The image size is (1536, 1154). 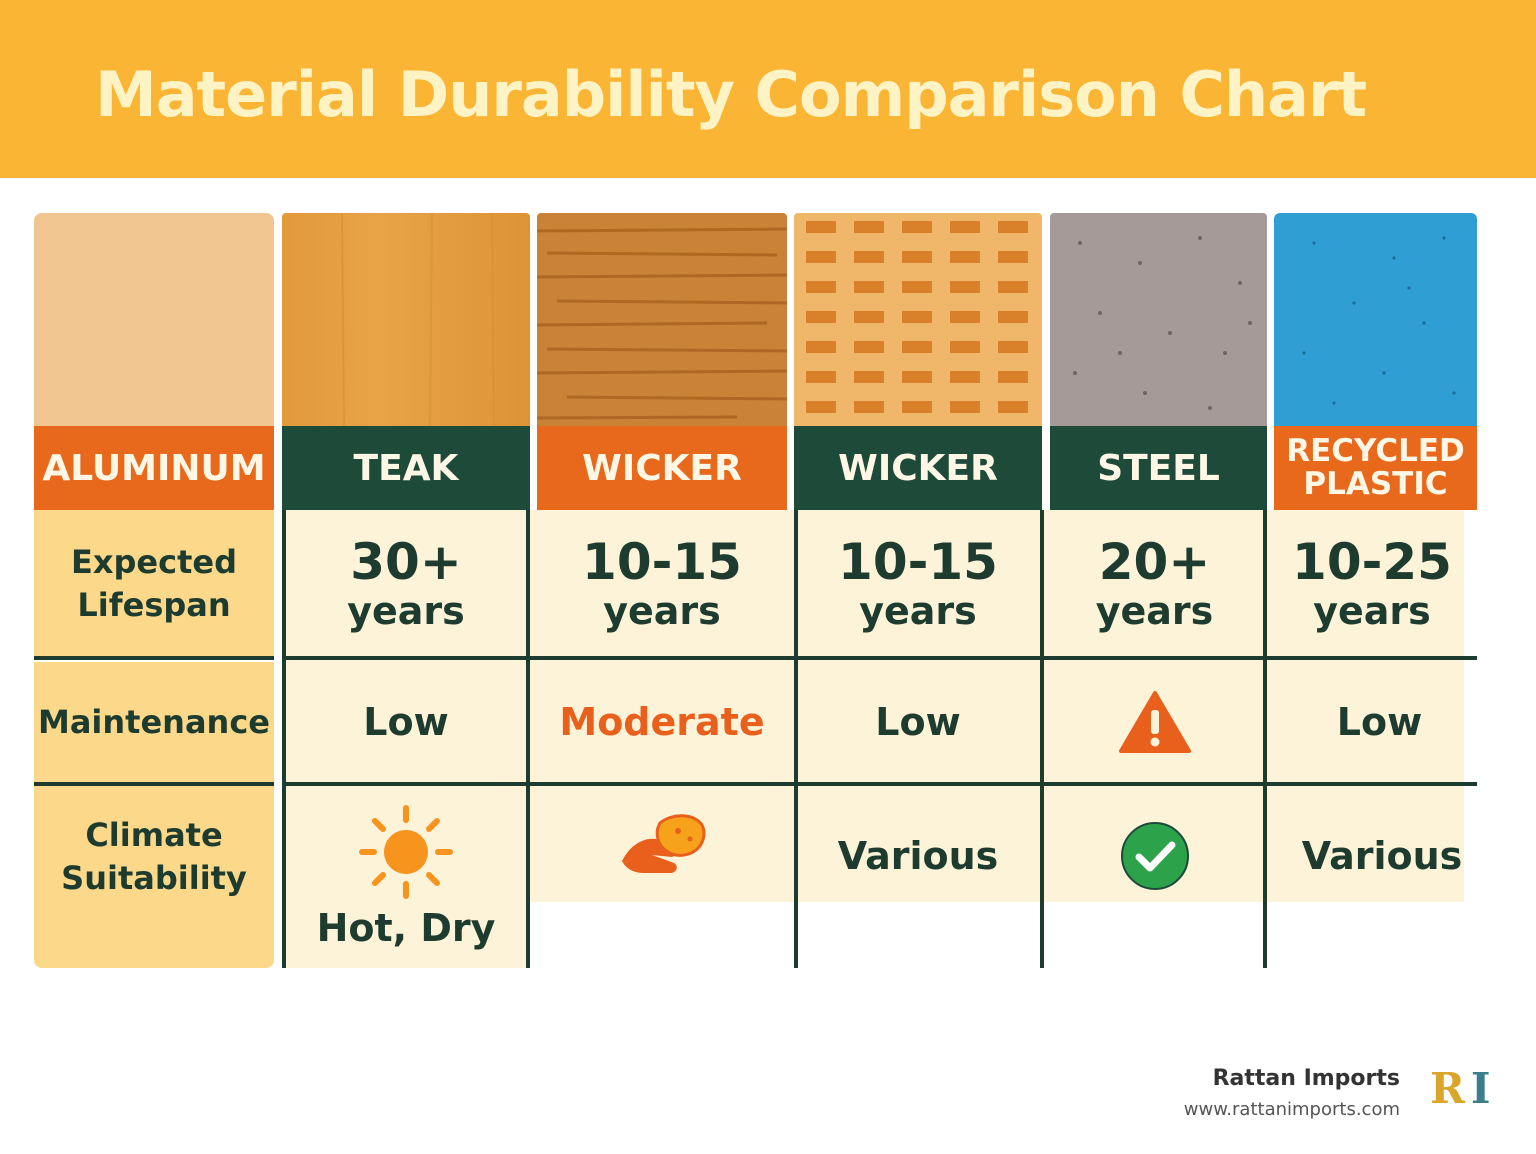 What do you see at coordinates (1306, 1078) in the screenshot?
I see `brand-name: Rattan Imports` at bounding box center [1306, 1078].